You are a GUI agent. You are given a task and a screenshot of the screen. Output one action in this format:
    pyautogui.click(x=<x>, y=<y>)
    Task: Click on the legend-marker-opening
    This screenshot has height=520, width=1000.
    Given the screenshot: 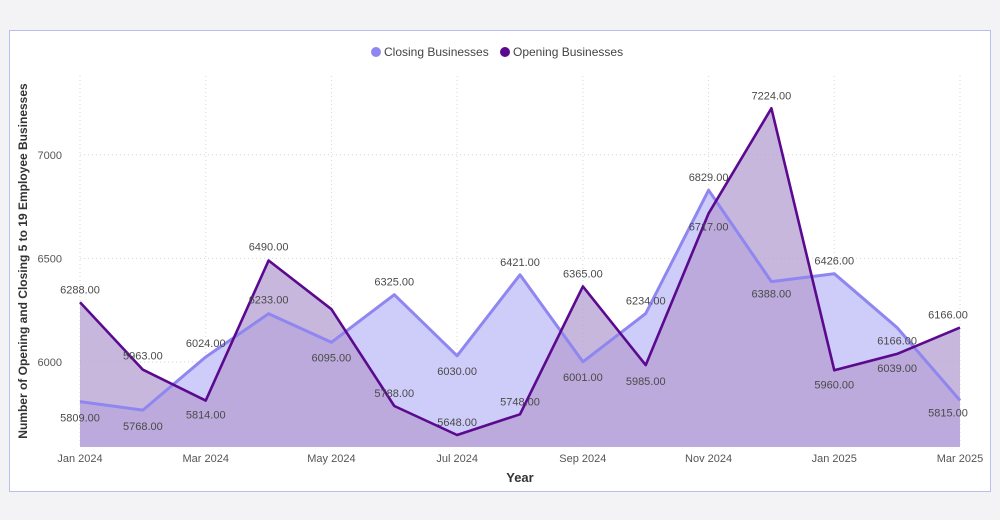 What is the action you would take?
    pyautogui.click(x=505, y=52)
    